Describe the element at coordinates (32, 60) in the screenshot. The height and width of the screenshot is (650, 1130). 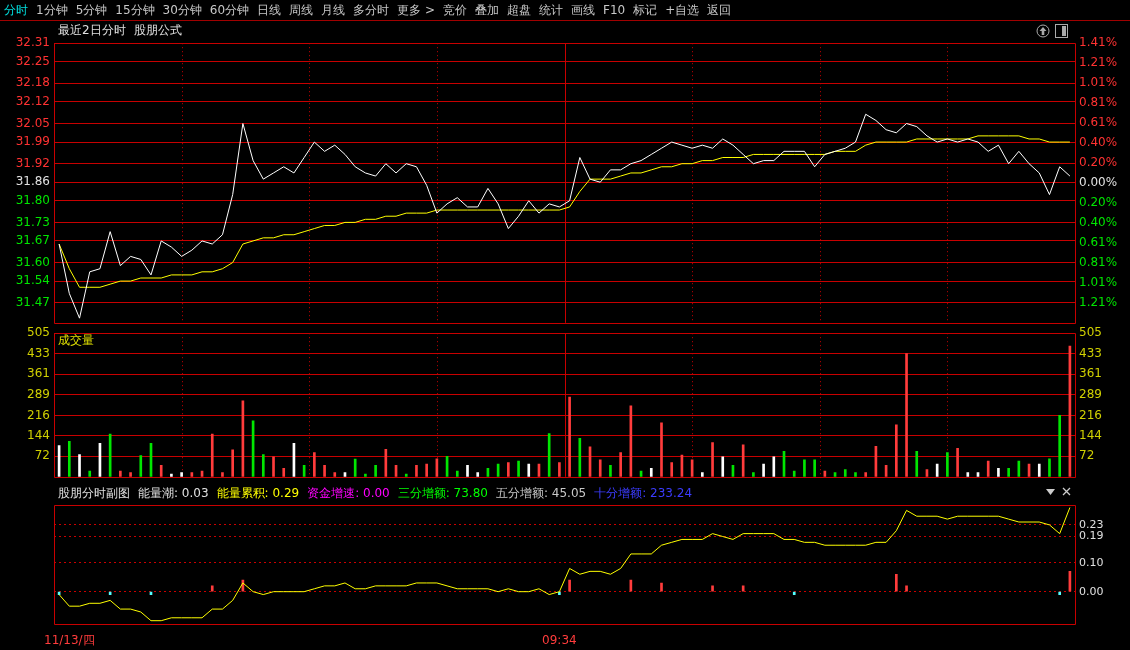
I see `y-tick-label: 32.25` at that location.